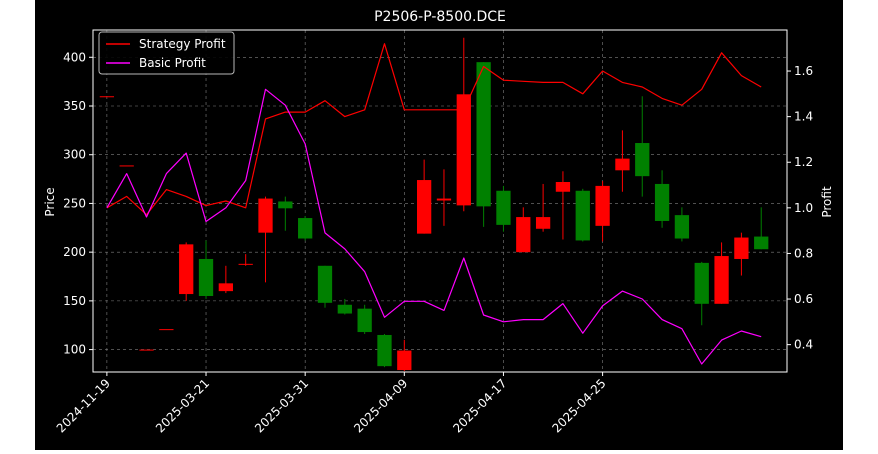  What do you see at coordinates (479, 405) in the screenshot?
I see `x-tick-label: 2025-04-17` at bounding box center [479, 405].